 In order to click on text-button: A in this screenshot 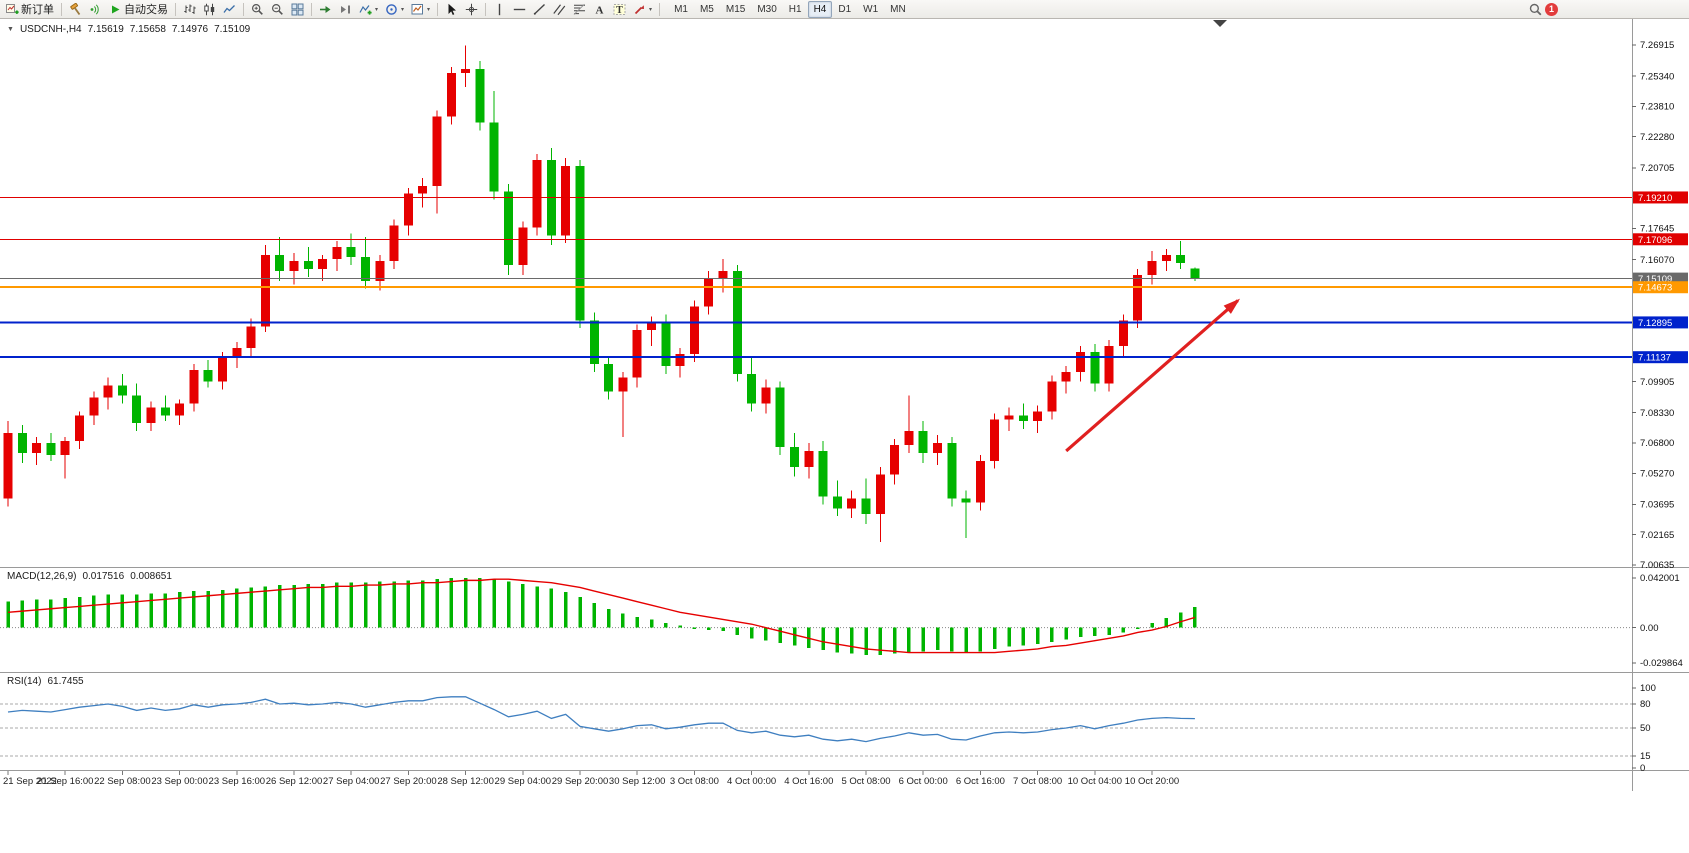, I will do `click(599, 9)`.